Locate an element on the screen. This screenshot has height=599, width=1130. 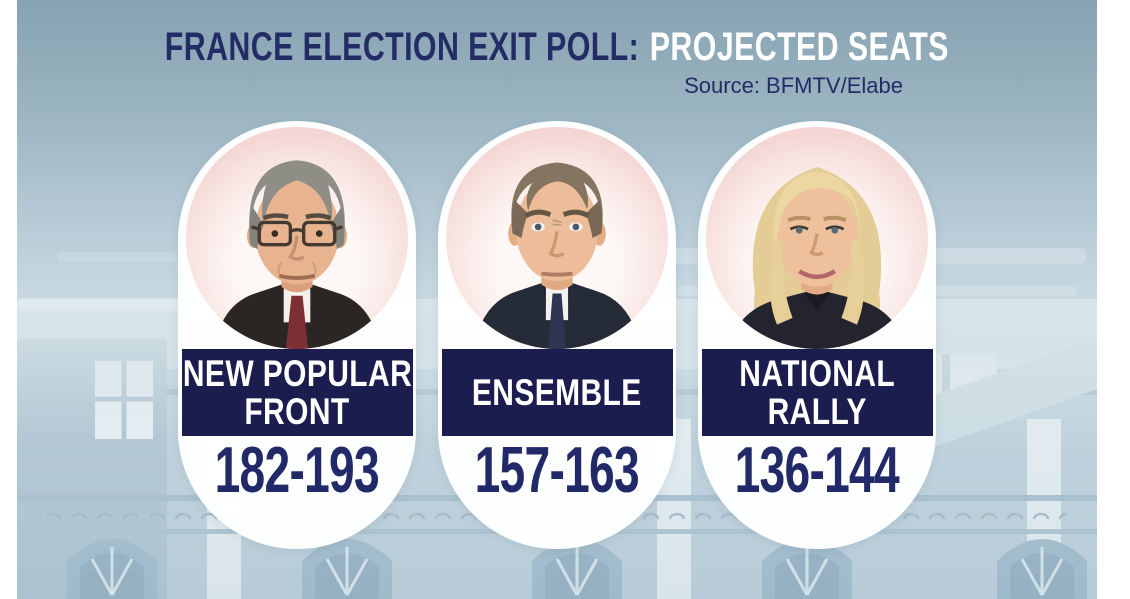
party-banner-new-popular-front: NEW POPULAR FRONT is located at coordinates (297, 392).